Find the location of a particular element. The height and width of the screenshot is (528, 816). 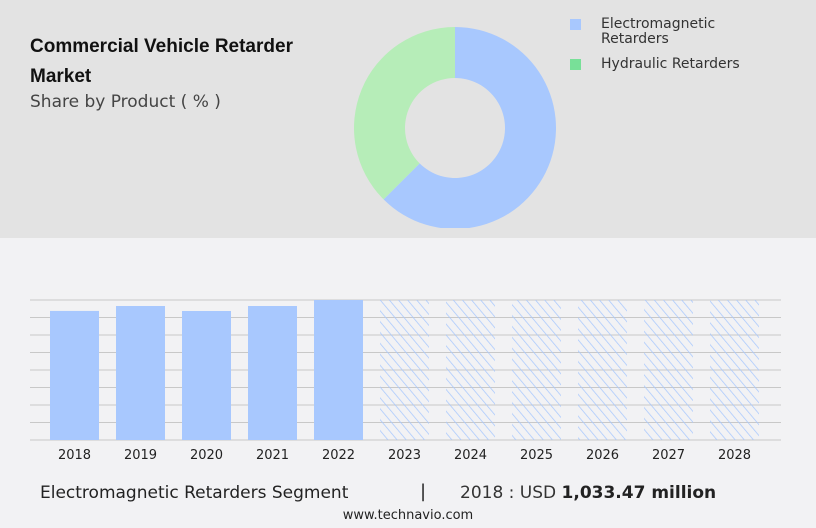

legend-item-hydraulic: Hydraulic Retarders is located at coordinates (655, 64).